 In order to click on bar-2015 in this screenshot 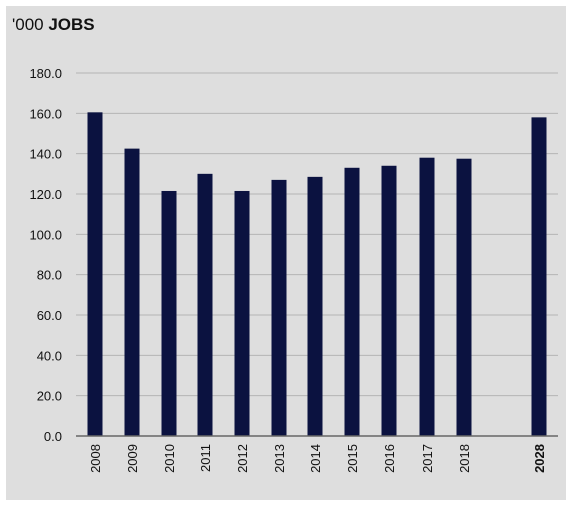, I will do `click(352, 302)`.